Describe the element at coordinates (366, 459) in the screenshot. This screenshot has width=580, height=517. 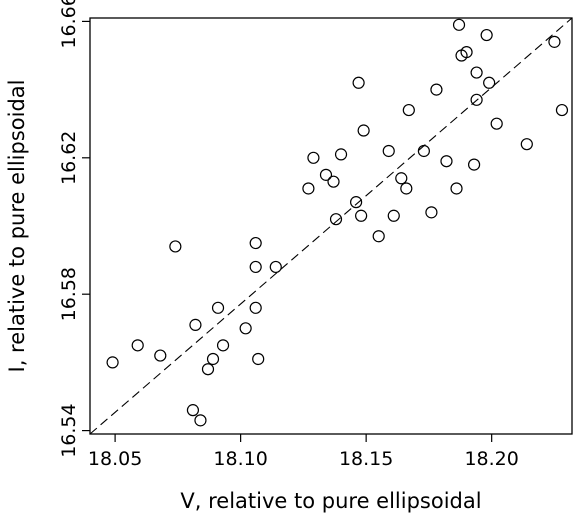
I see `x-tick-label: 18.15` at that location.